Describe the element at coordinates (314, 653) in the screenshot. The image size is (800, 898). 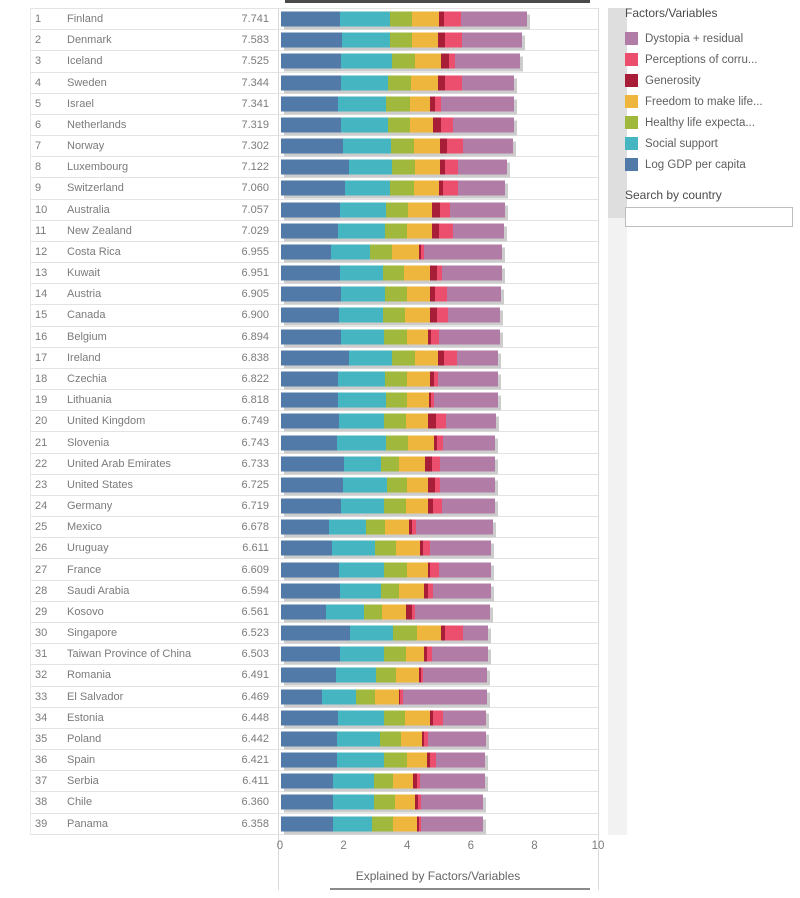
I see `table-row: 31 Taiwan Province of China 6.503` at that location.